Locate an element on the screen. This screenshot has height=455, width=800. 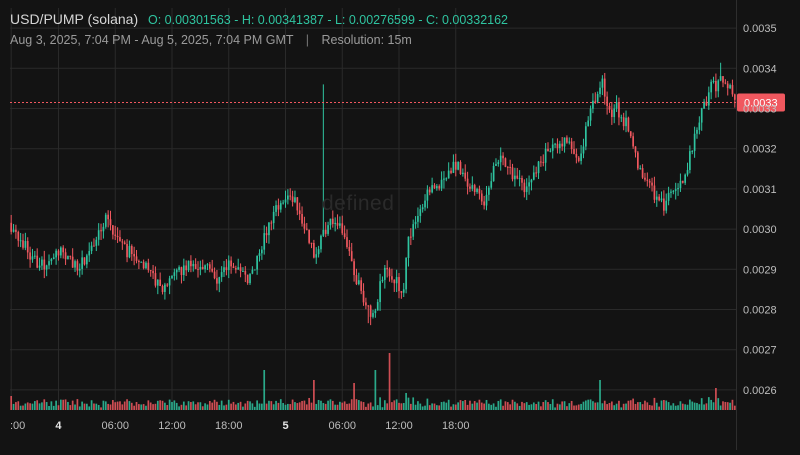
resolution-label: Resolution: 15m is located at coordinates (366, 40).